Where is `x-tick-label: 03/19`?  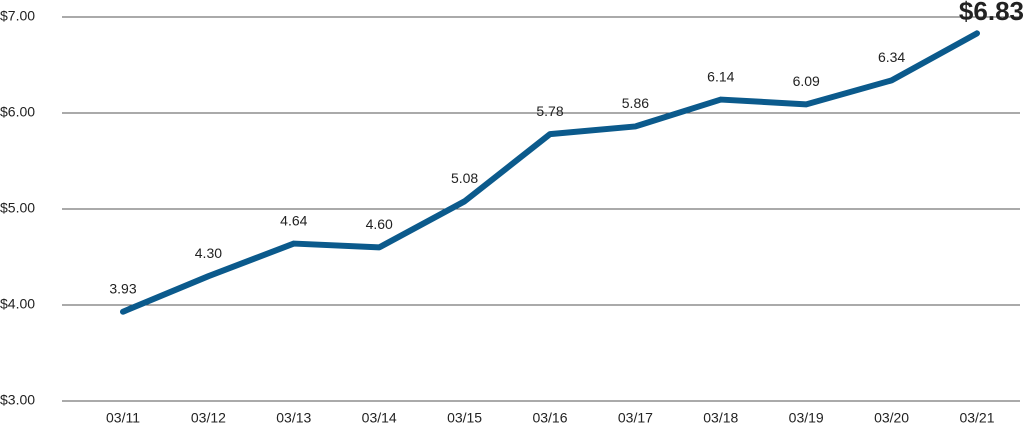
x-tick-label: 03/19 is located at coordinates (806, 418).